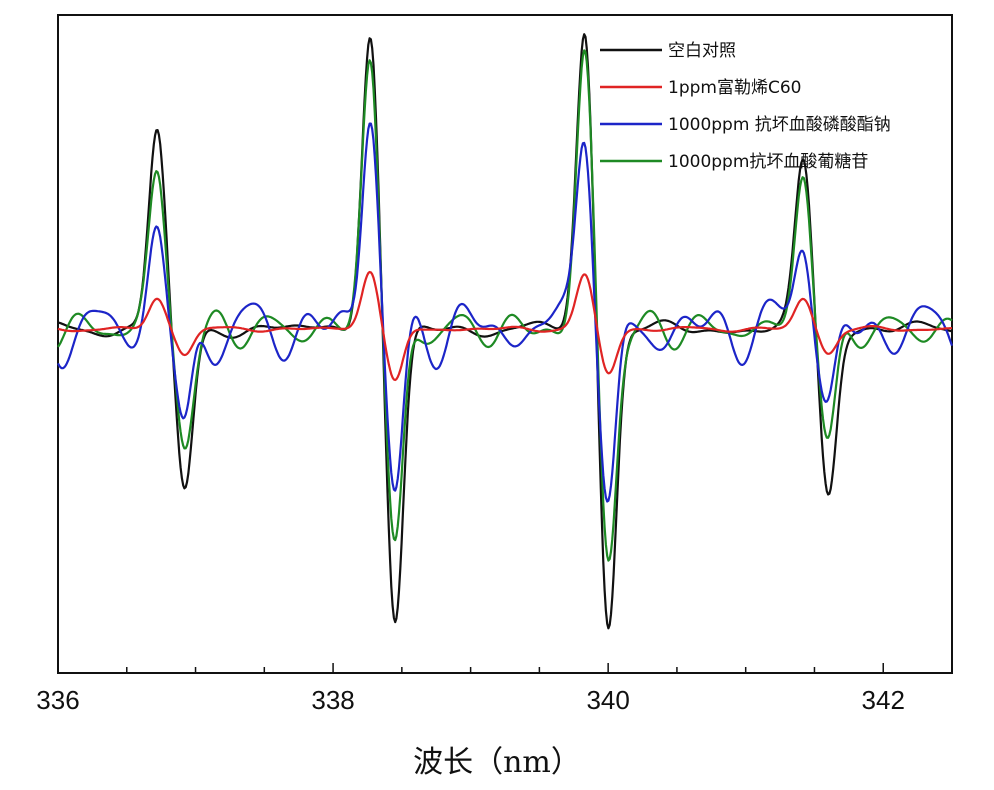  What do you see at coordinates (607, 700) in the screenshot?
I see `x-tick-label: 340` at bounding box center [607, 700].